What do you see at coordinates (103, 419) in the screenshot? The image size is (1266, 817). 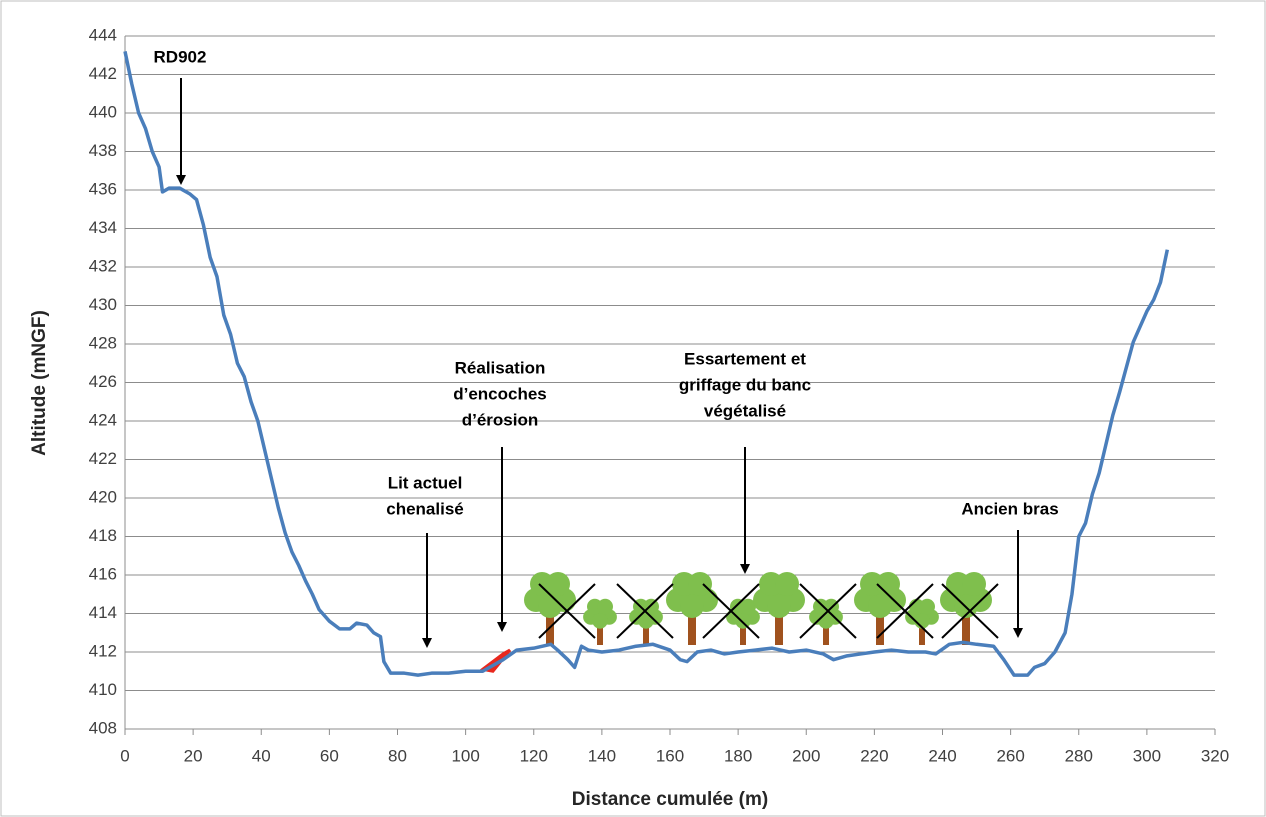 I see `y-tick-label: 424` at bounding box center [103, 419].